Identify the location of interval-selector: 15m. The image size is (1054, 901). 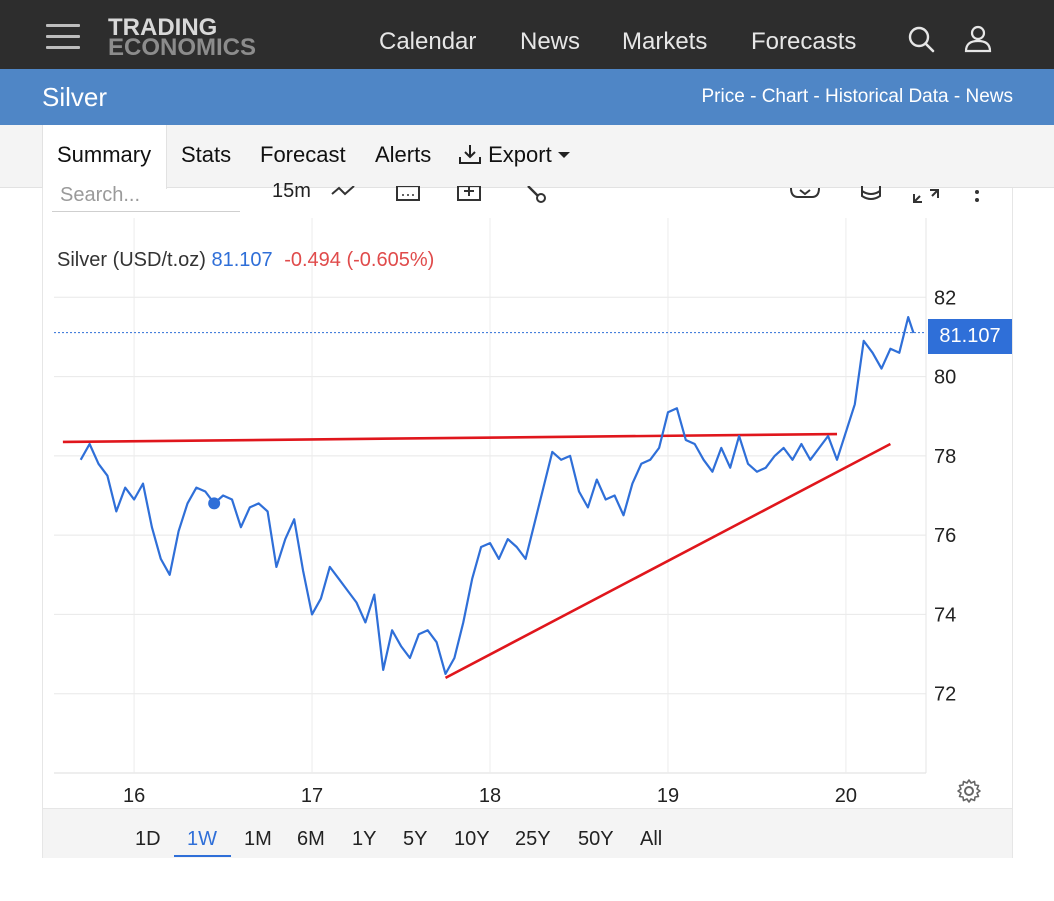
(291, 191).